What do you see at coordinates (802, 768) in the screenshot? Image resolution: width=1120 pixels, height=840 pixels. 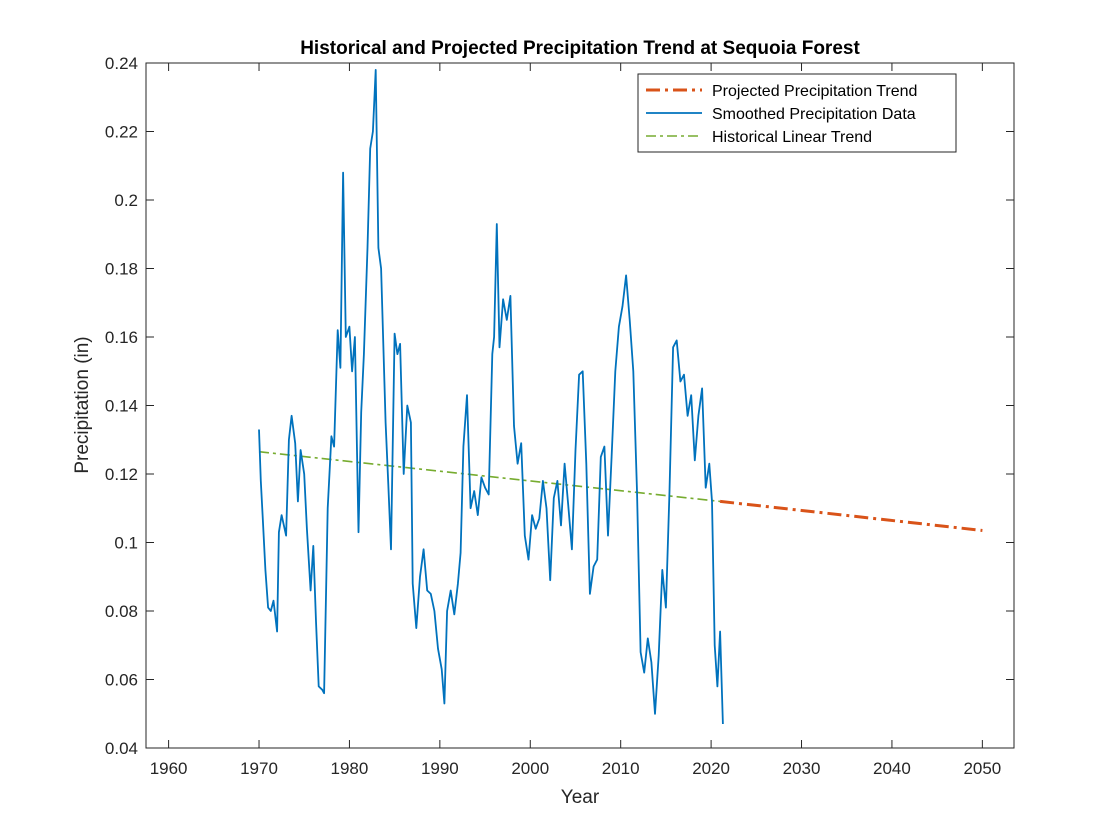 I see `x-tick-label: 2030` at bounding box center [802, 768].